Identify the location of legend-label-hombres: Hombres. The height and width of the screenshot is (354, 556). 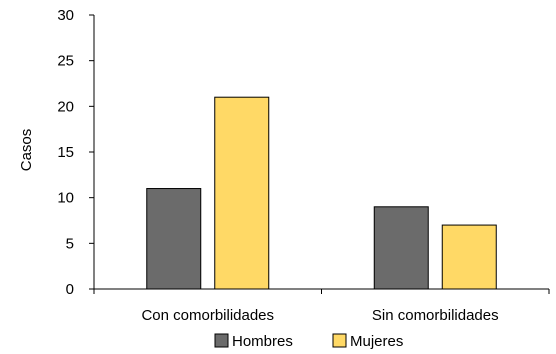
(262, 341).